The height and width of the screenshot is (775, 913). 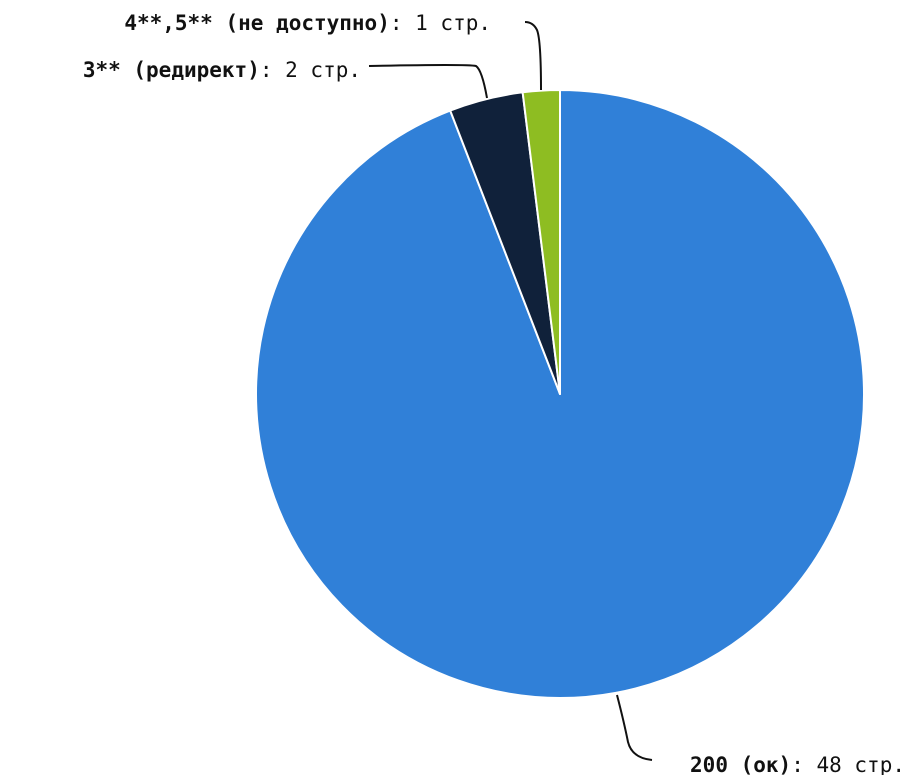 What do you see at coordinates (257, 23) in the screenshot?
I see `slice-label-name: 4**,5** (не доступно)` at bounding box center [257, 23].